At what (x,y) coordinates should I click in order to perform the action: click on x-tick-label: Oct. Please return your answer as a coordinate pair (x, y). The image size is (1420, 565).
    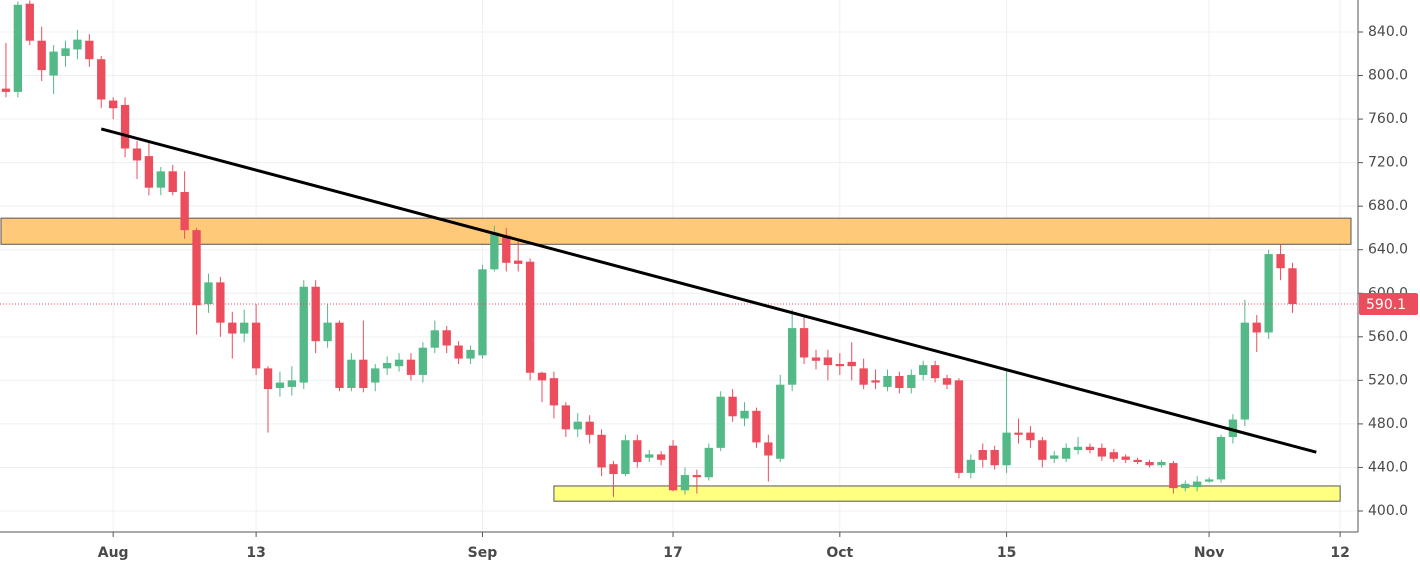
    Looking at the image, I should click on (839, 553).